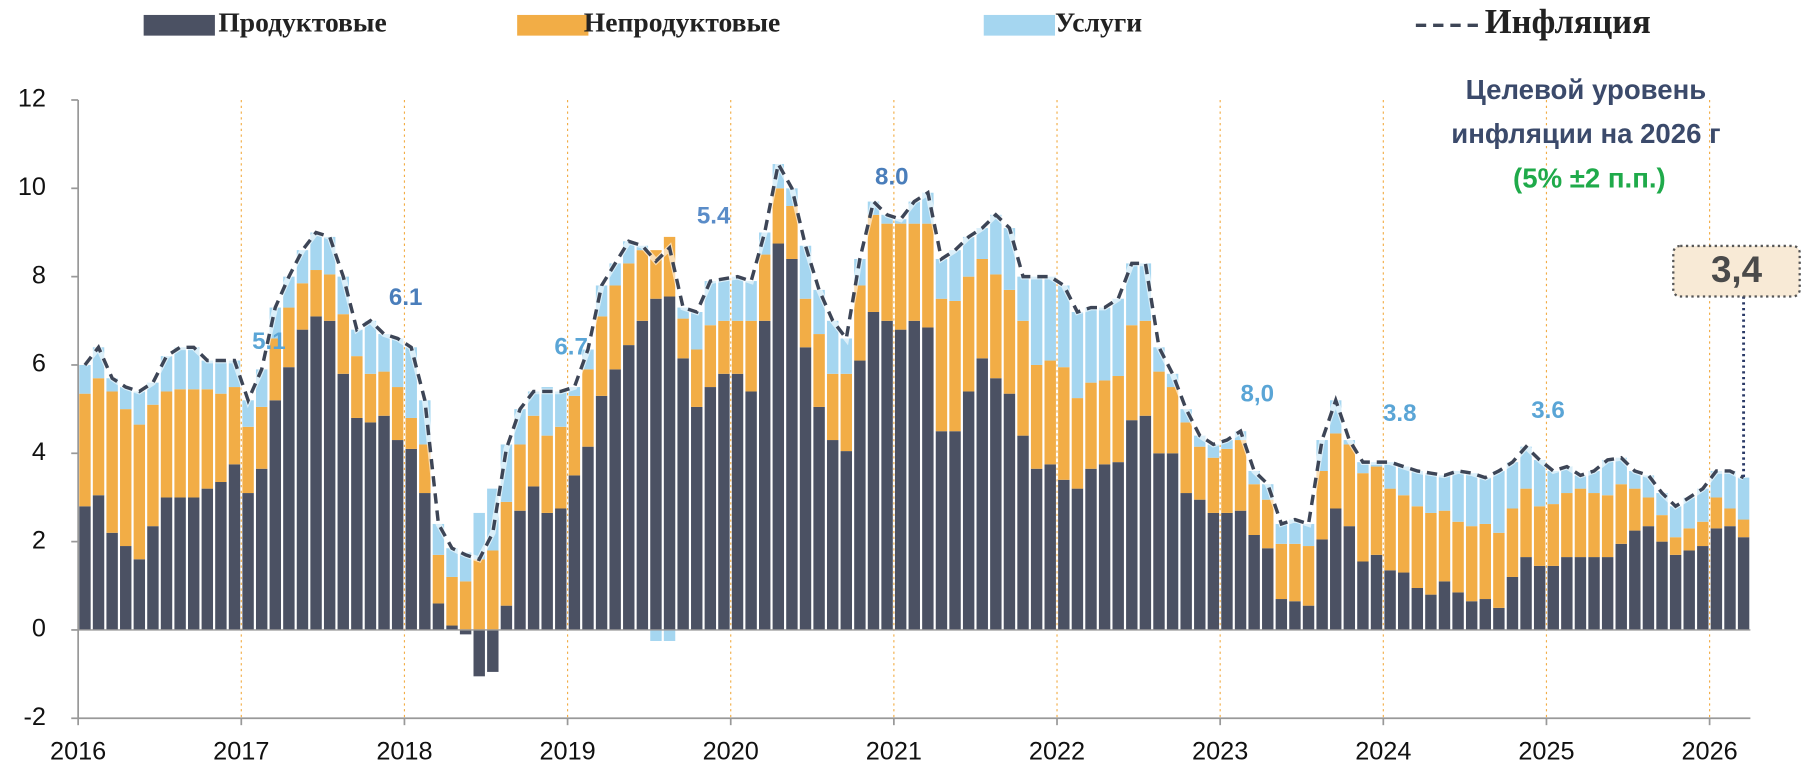  What do you see at coordinates (35, 717) in the screenshot?
I see `y-tick-label: -2` at bounding box center [35, 717].